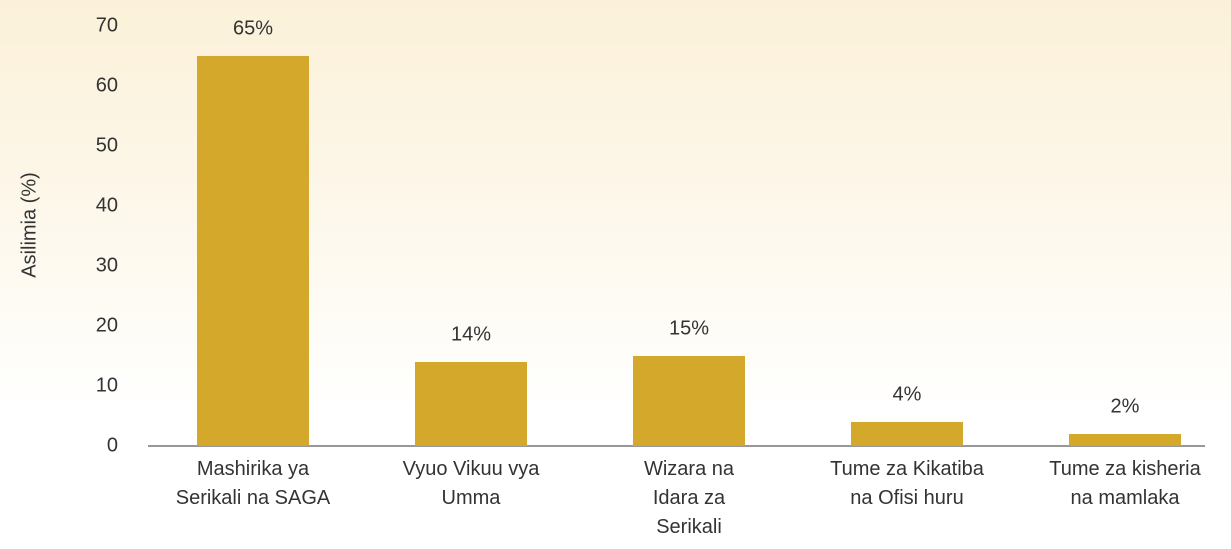  Describe the element at coordinates (107, 265) in the screenshot. I see `y-tick-label: 30` at that location.